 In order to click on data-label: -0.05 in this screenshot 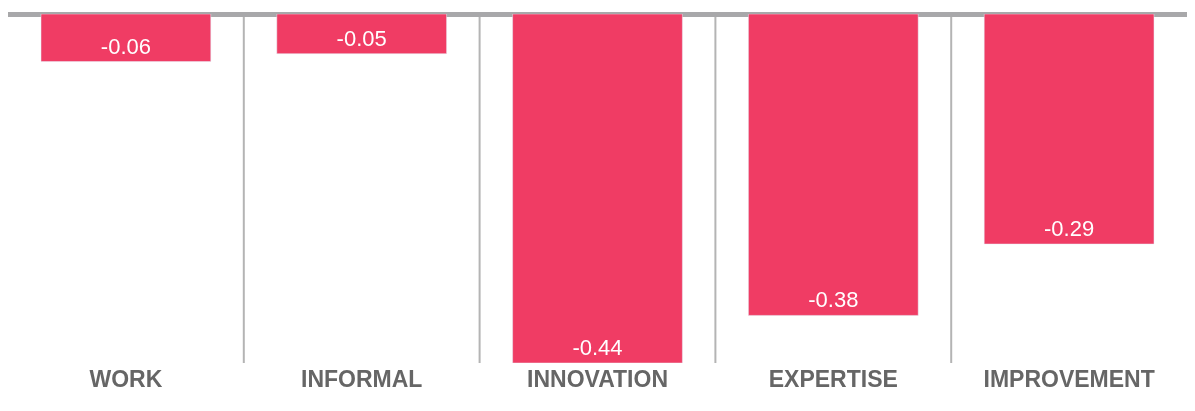, I will do `click(361, 38)`.